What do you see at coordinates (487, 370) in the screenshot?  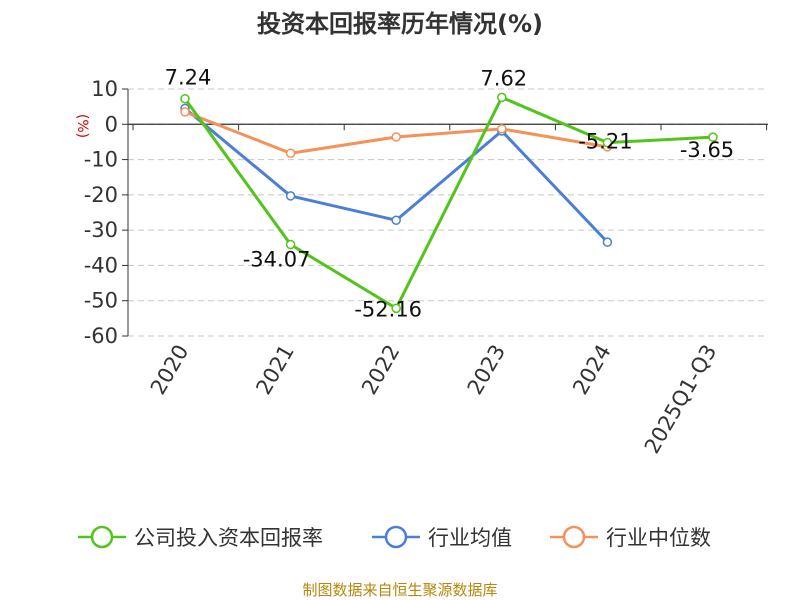 I see `x-tick-label: 2023` at bounding box center [487, 370].